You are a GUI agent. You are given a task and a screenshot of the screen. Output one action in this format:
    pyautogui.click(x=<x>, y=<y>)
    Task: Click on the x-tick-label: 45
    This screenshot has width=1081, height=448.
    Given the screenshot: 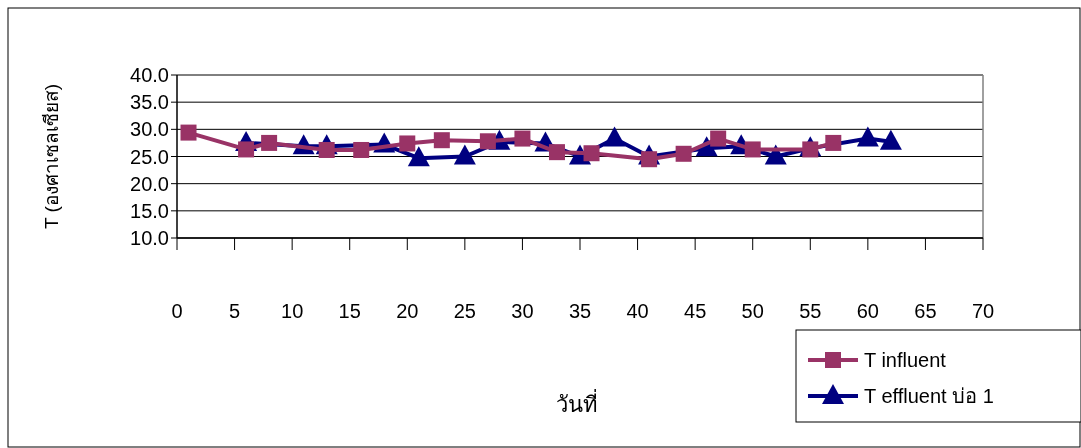 What is the action you would take?
    pyautogui.click(x=695, y=311)
    